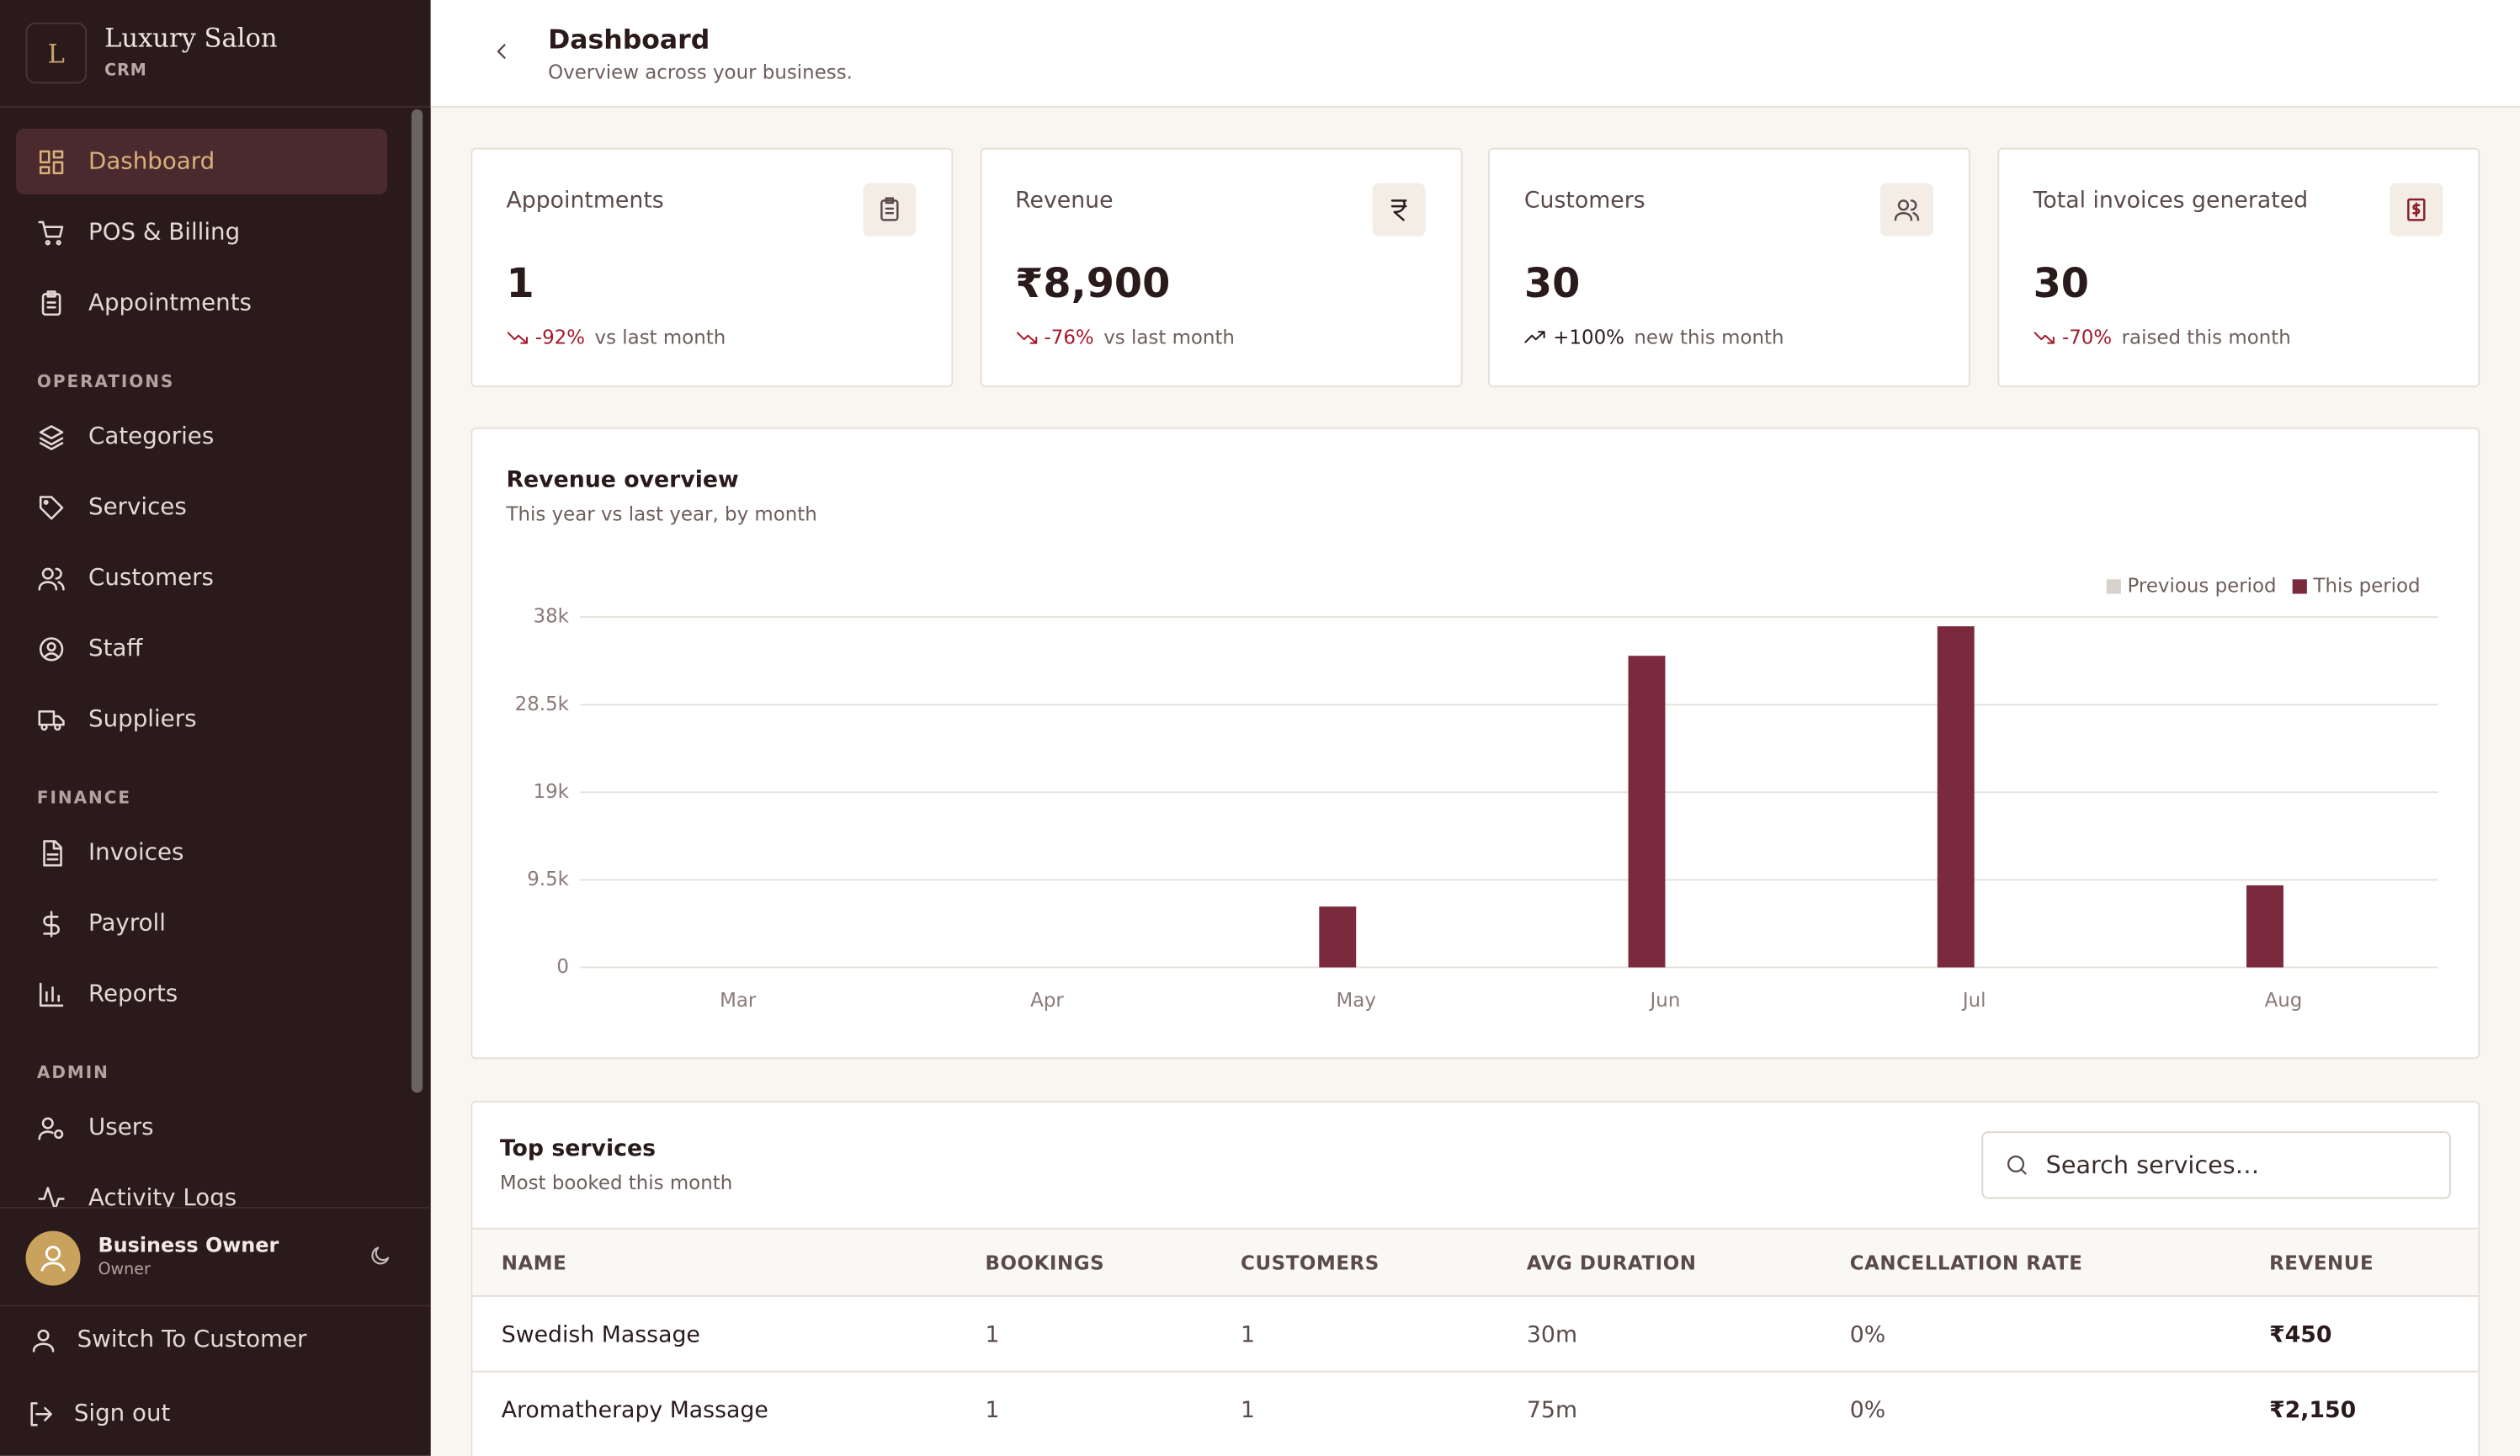 The height and width of the screenshot is (1456, 2520). I want to click on theme-toggle, so click(380, 1259).